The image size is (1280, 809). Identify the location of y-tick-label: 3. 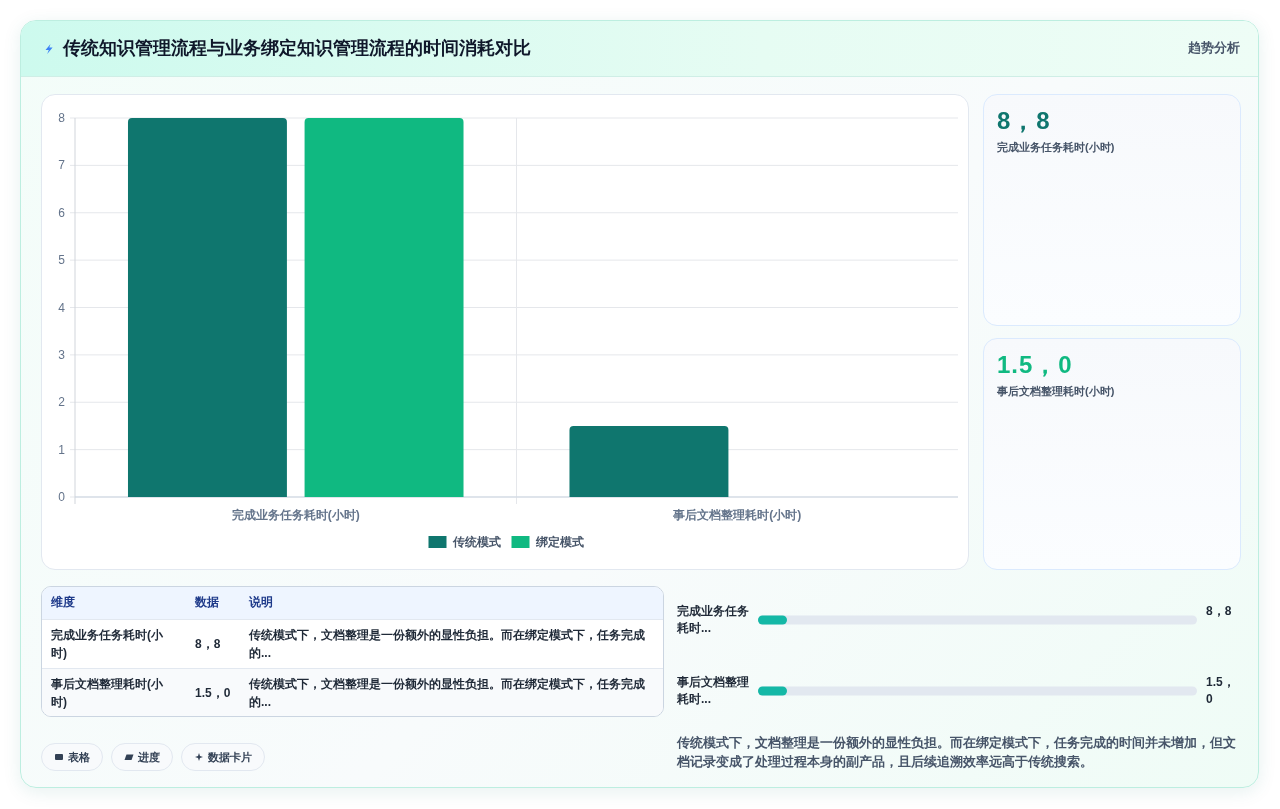
(62, 354).